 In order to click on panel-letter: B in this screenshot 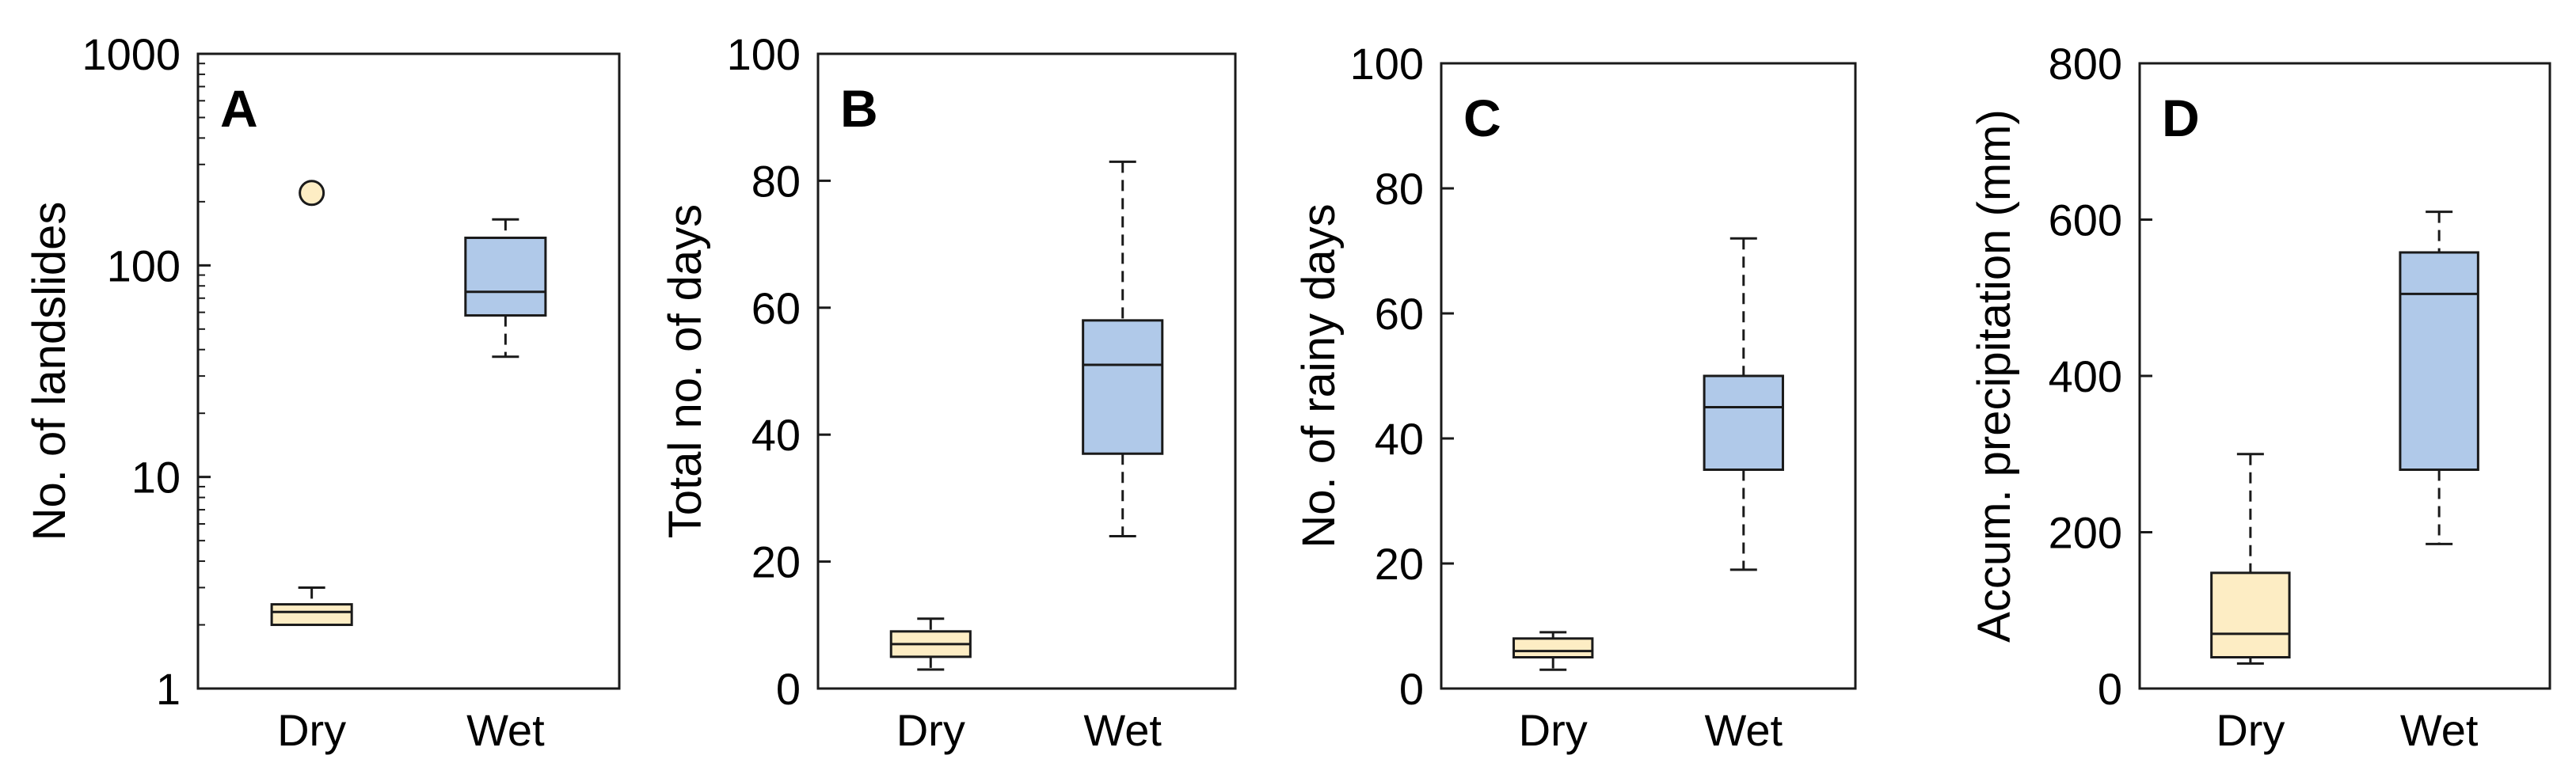, I will do `click(859, 108)`.